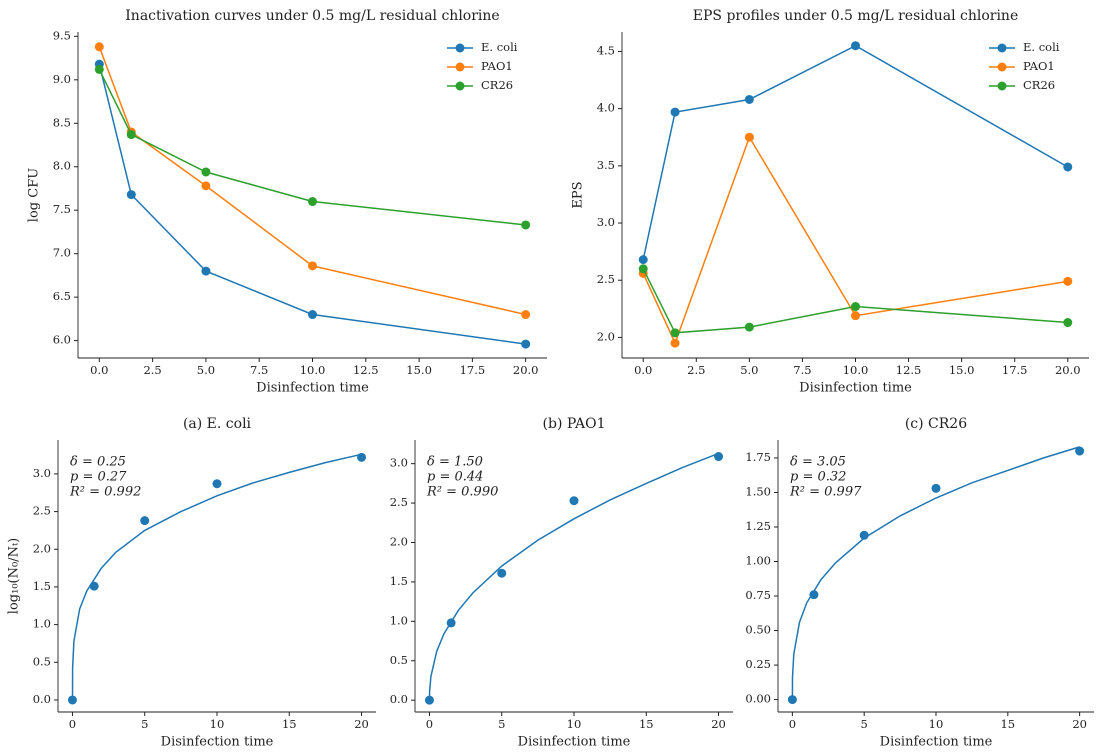 The width and height of the screenshot is (1099, 755). What do you see at coordinates (758, 526) in the screenshot?
I see `y-tick-label: 1.25` at bounding box center [758, 526].